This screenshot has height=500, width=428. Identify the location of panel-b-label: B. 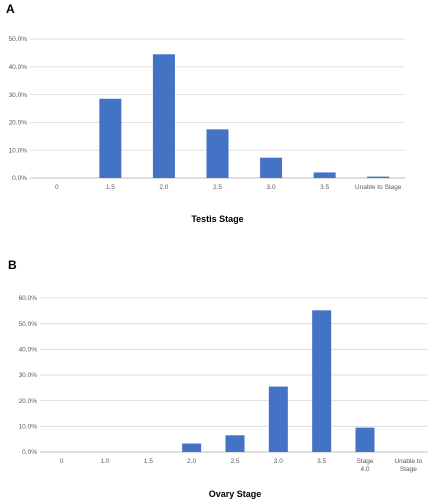
(12, 265).